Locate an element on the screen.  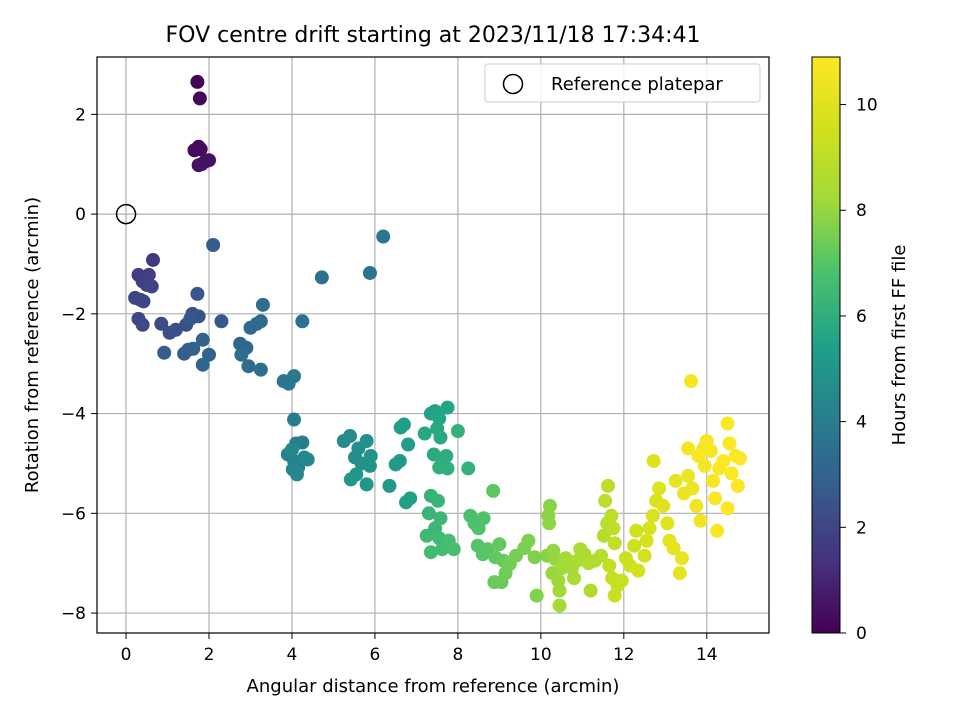
colorbar-label: Hours from first FF file is located at coordinates (899, 345).